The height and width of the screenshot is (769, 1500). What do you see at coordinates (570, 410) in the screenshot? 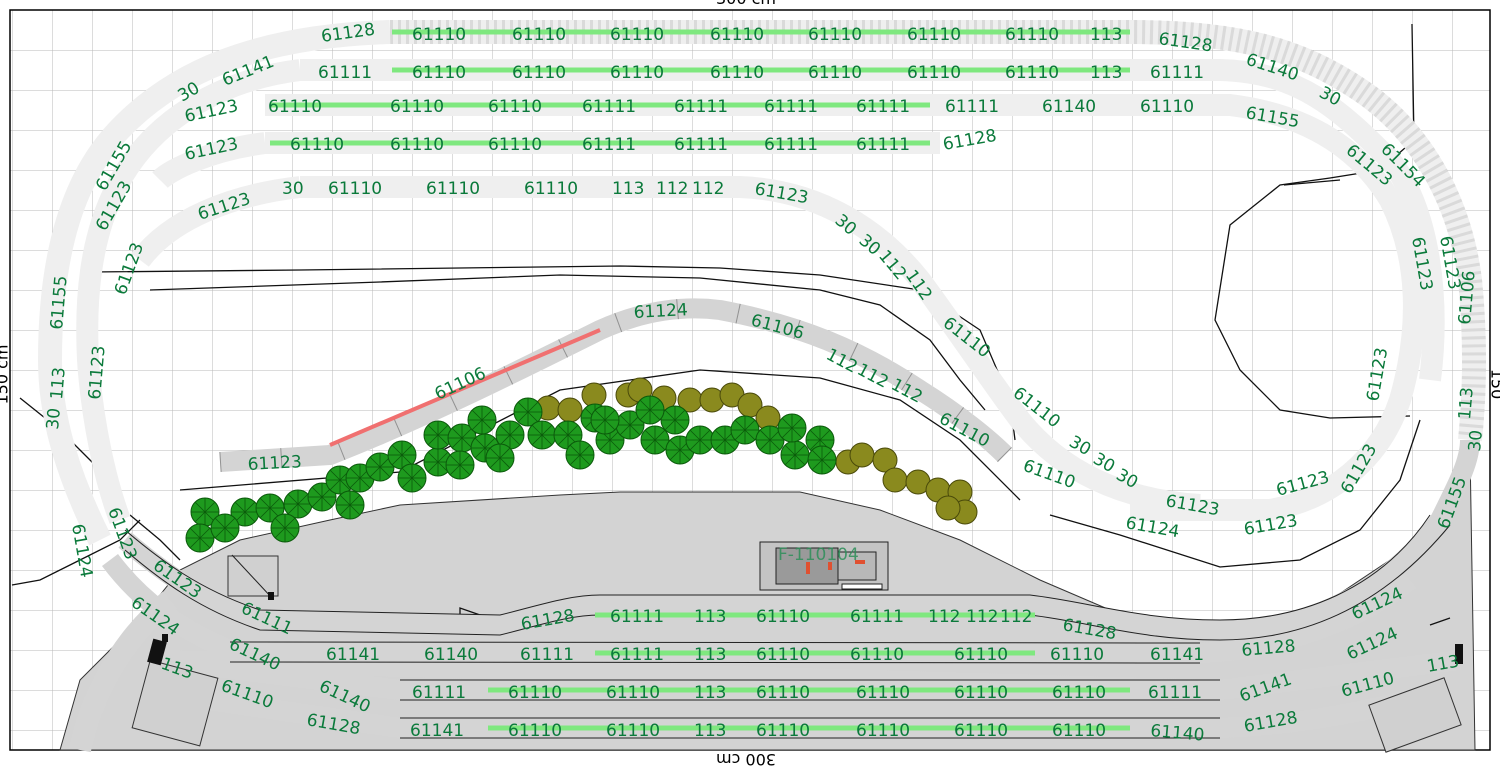
I see `olive-tree` at bounding box center [570, 410].